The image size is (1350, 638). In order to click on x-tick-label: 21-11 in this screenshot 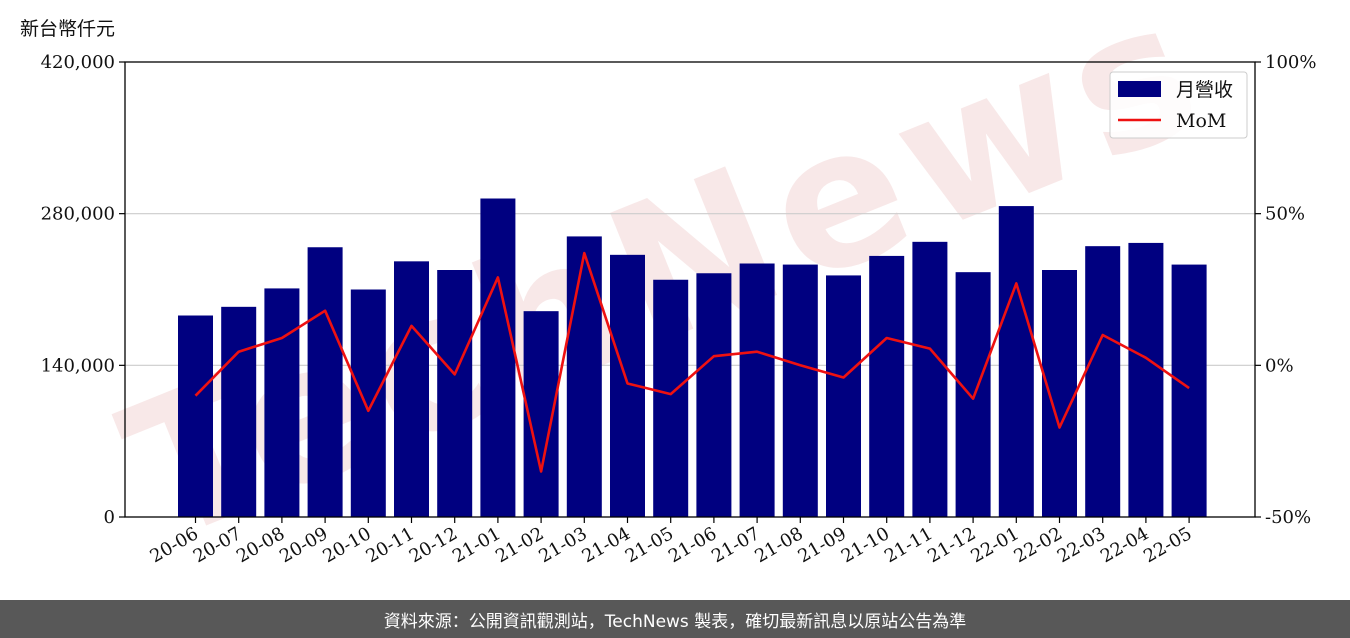, I will do `click(908, 545)`.